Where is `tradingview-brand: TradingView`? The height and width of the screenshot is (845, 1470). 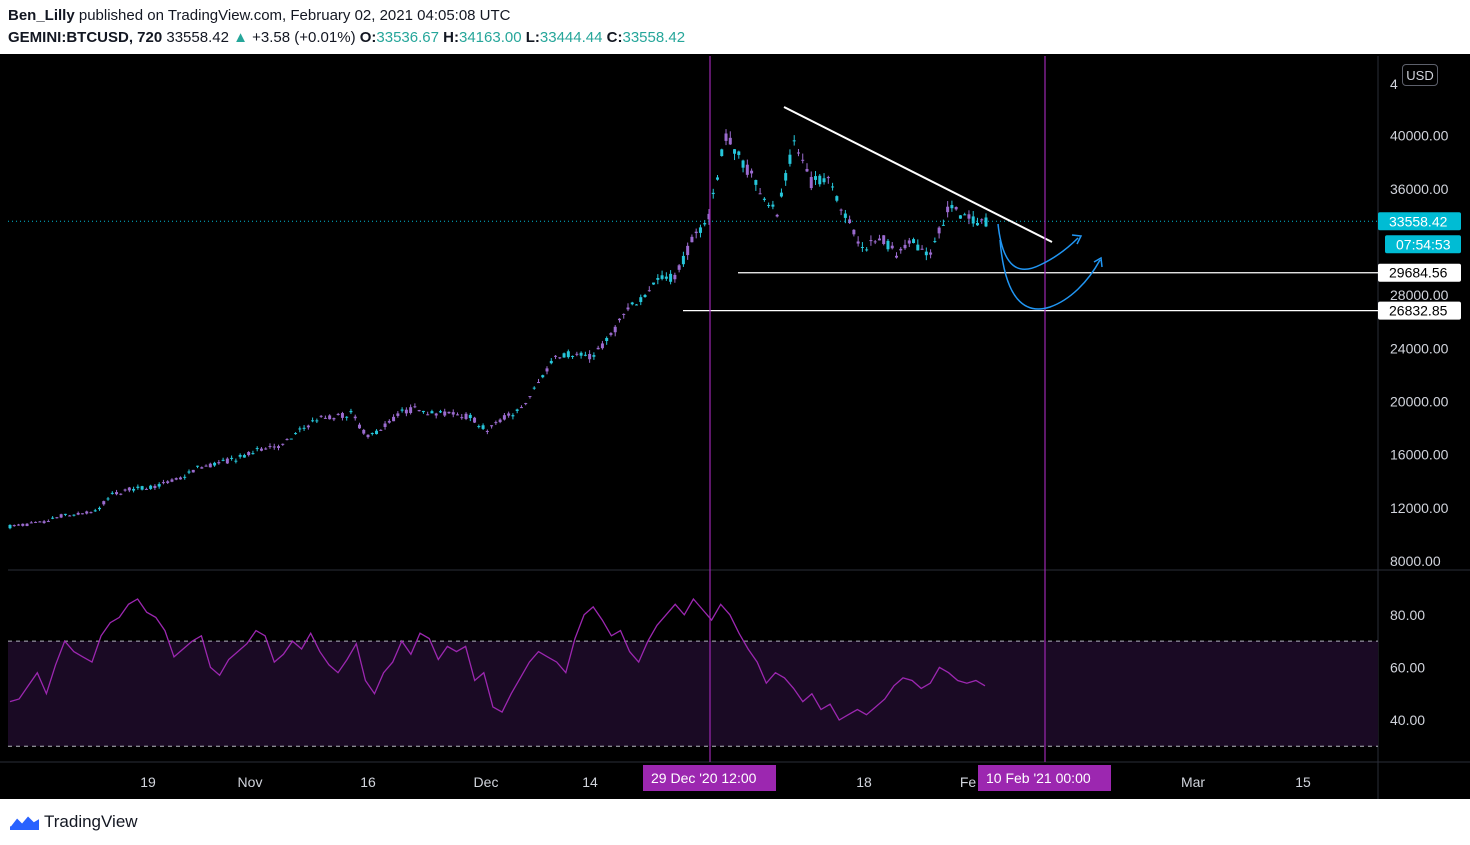
tradingview-brand: TradingView is located at coordinates (73, 822).